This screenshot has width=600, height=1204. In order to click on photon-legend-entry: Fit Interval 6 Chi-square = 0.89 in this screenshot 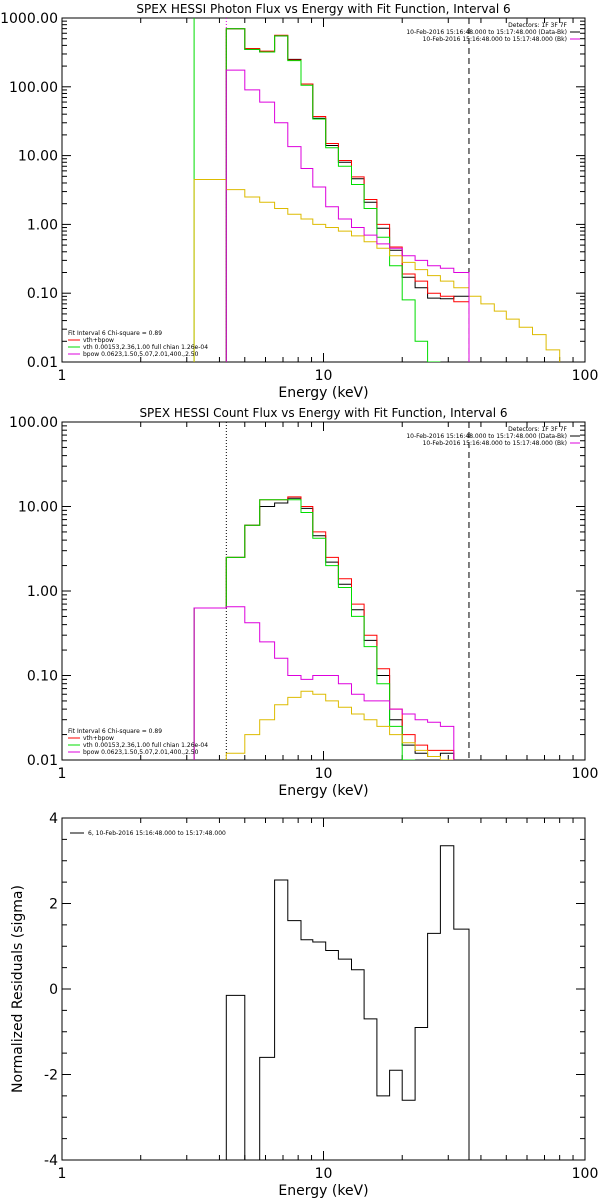, I will do `click(115, 333)`.